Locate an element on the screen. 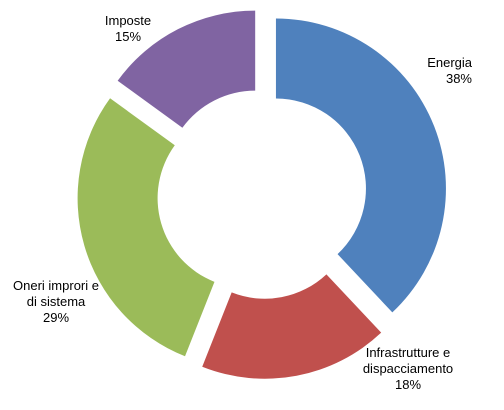  slice-label-2: Oneri improri e di sistema 29% is located at coordinates (56, 301).